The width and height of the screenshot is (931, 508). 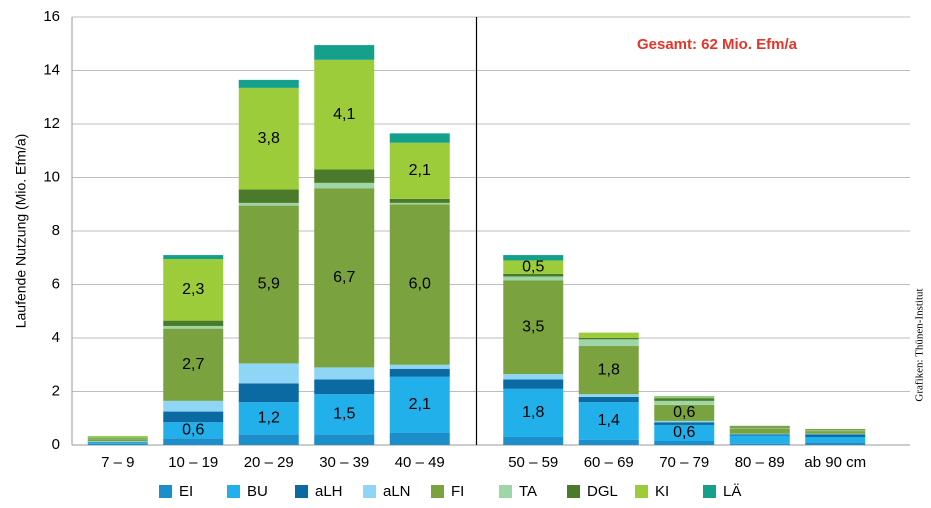 What do you see at coordinates (457, 491) in the screenshot?
I see `legend-label: FI` at bounding box center [457, 491].